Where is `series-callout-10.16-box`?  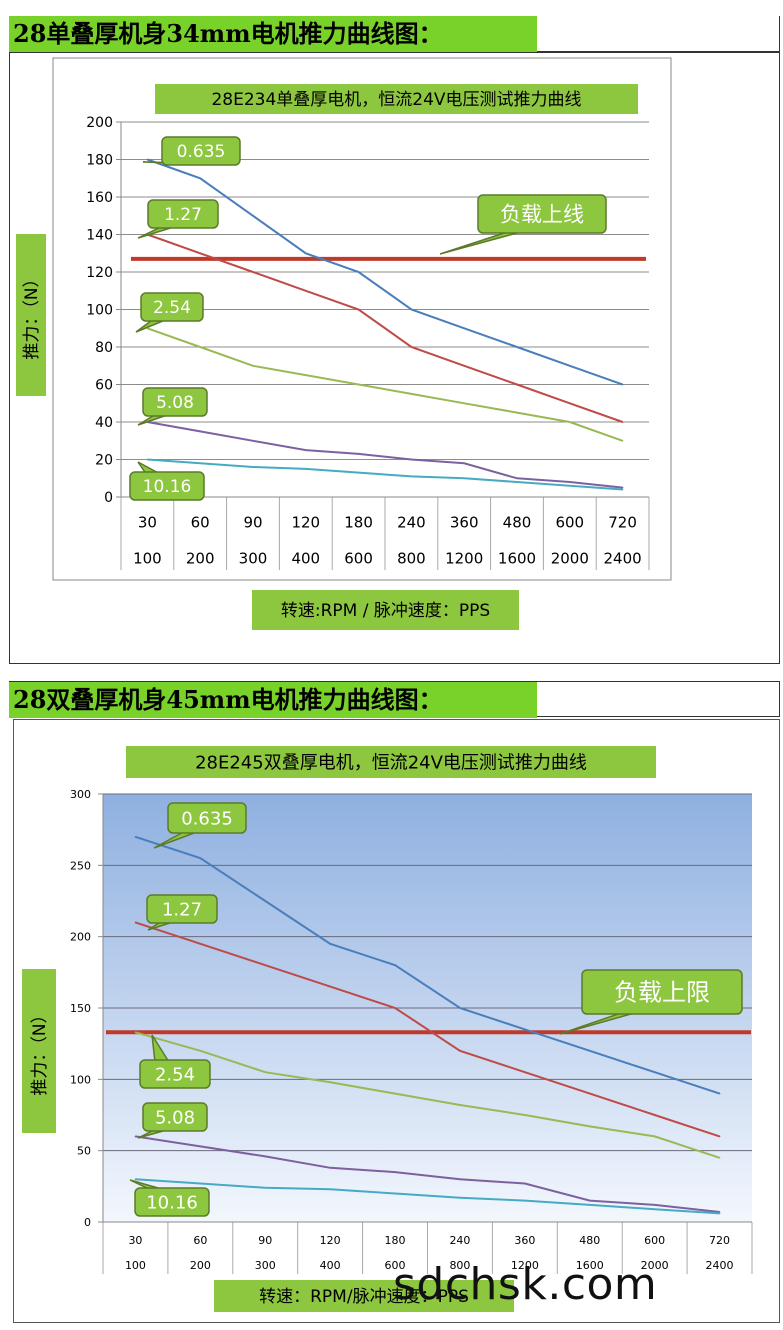
series-callout-10.16-box is located at coordinates (167, 486).